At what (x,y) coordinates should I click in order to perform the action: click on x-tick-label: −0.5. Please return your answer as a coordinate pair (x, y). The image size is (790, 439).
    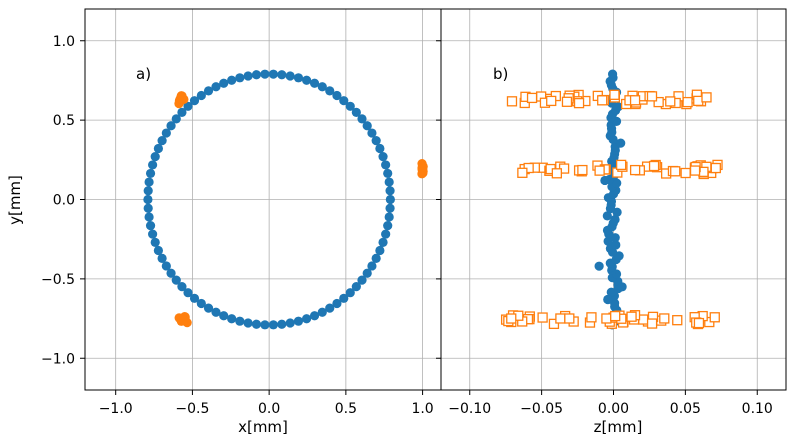
    Looking at the image, I should click on (192, 409).